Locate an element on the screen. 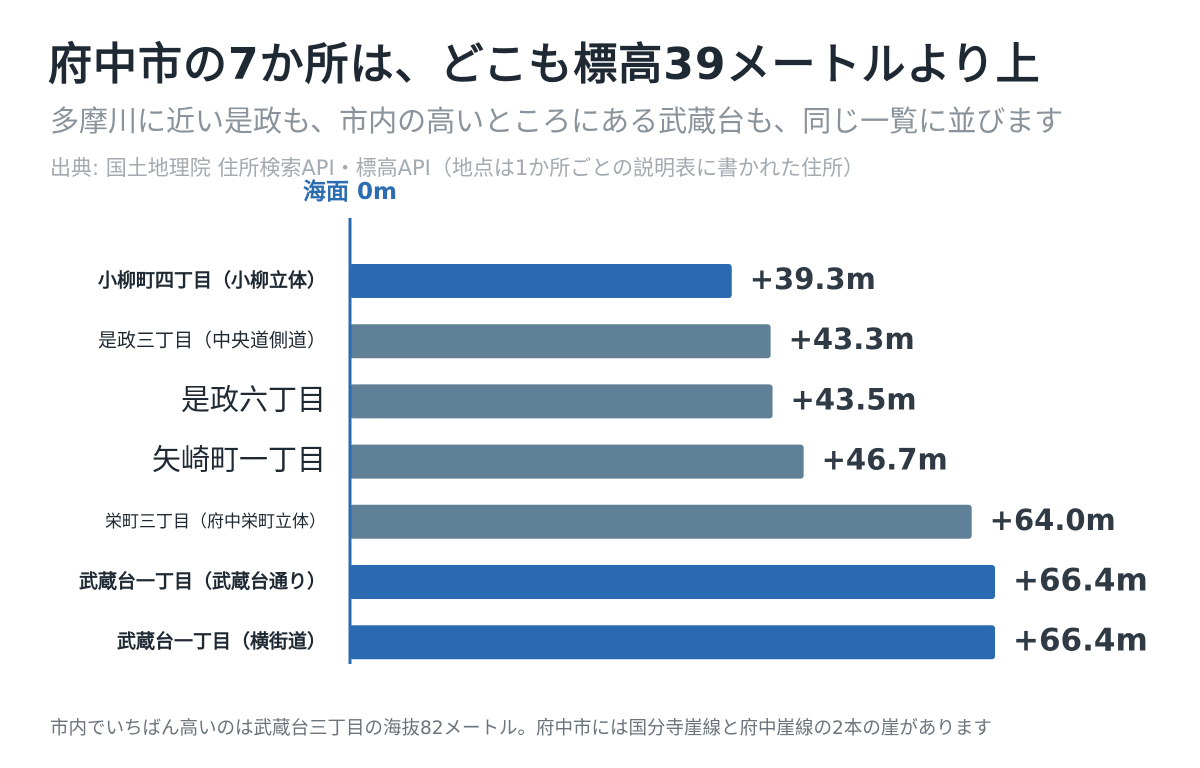  category-label-4: 矢崎町一丁目 is located at coordinates (239, 460).